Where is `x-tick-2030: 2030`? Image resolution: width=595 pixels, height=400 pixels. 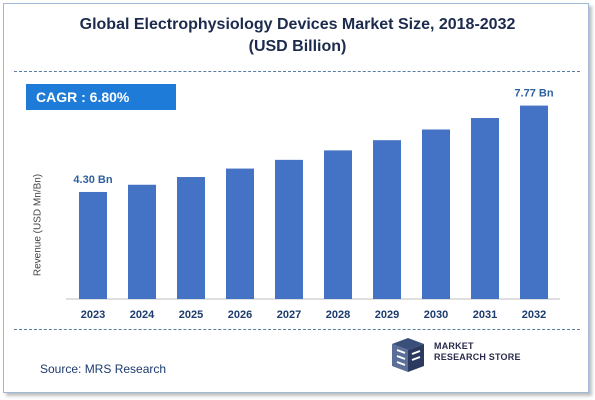
x-tick-2030: 2030 is located at coordinates (436, 315).